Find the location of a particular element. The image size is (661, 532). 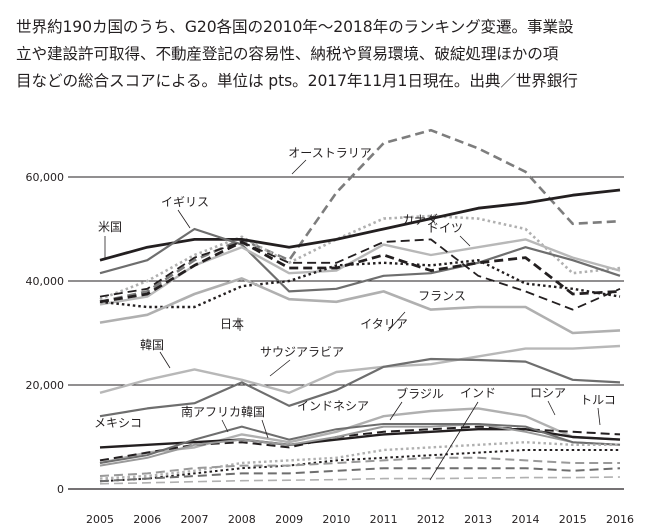

y-tick-label: 0 is located at coordinates (60, 489).